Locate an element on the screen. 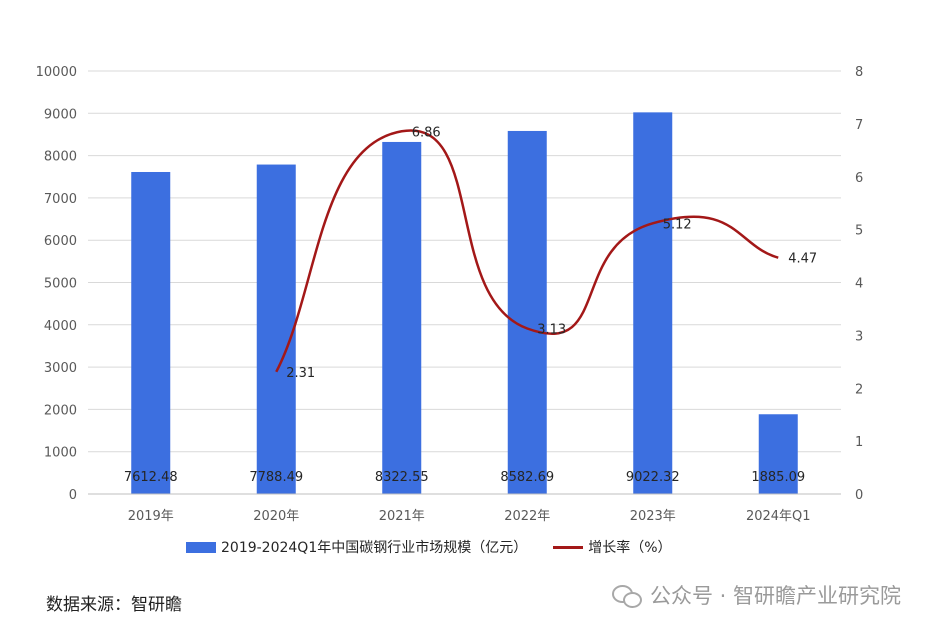 The image size is (929, 631). line-data-label: 4.47 is located at coordinates (802, 259).